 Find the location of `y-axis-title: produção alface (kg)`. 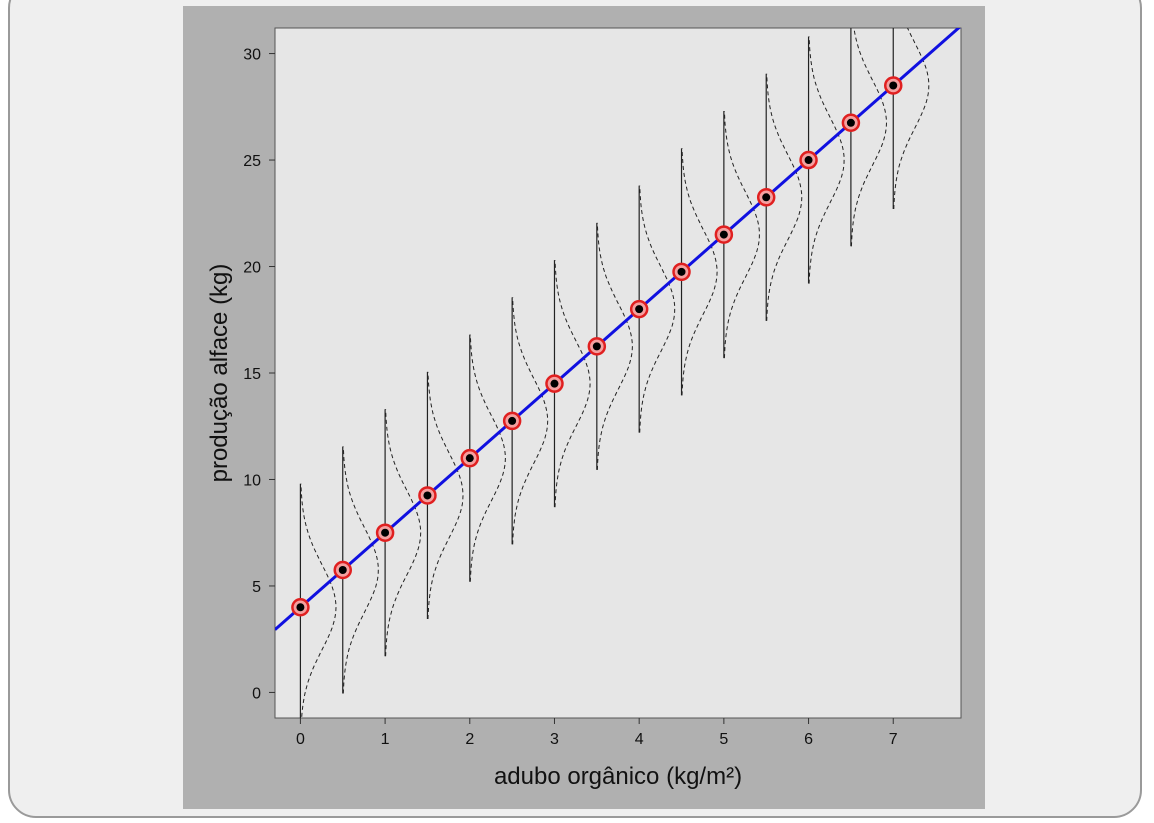

y-axis-title: produção alface (kg) is located at coordinates (219, 373).